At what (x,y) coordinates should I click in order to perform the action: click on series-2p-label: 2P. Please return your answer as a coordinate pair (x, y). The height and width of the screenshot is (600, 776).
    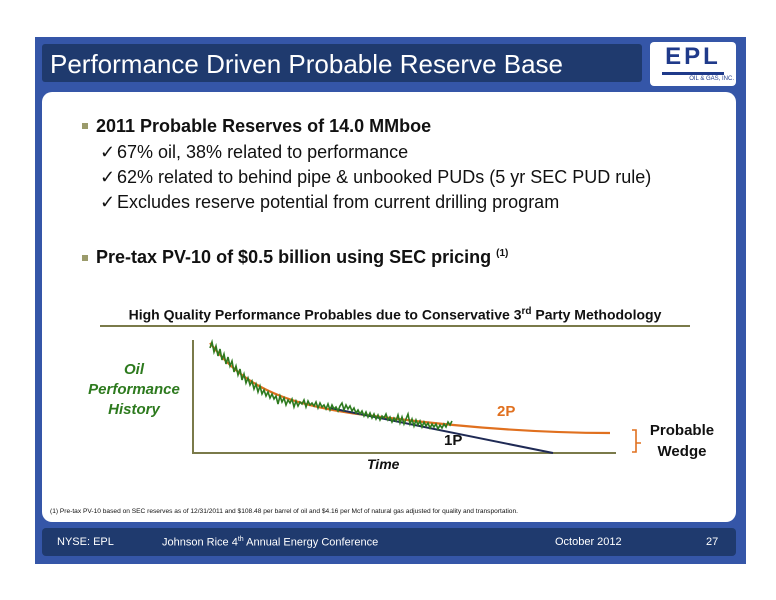
    Looking at the image, I should click on (506, 411).